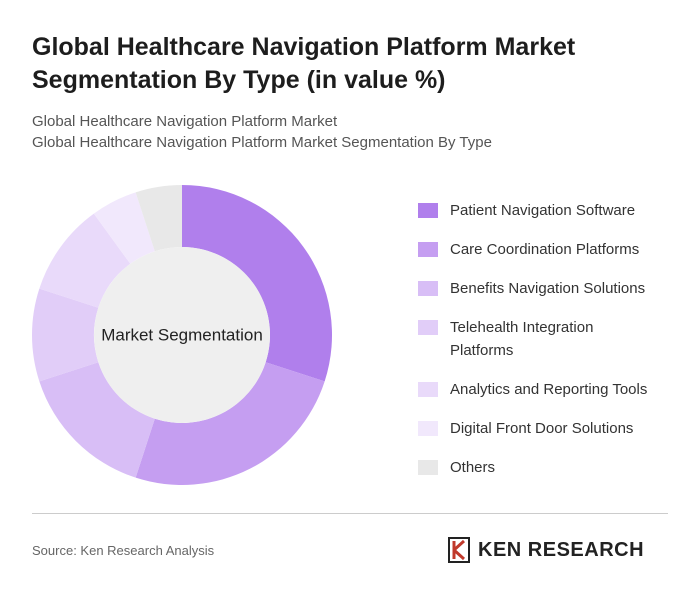  I want to click on brand-text: KEN RESEARCH, so click(561, 549).